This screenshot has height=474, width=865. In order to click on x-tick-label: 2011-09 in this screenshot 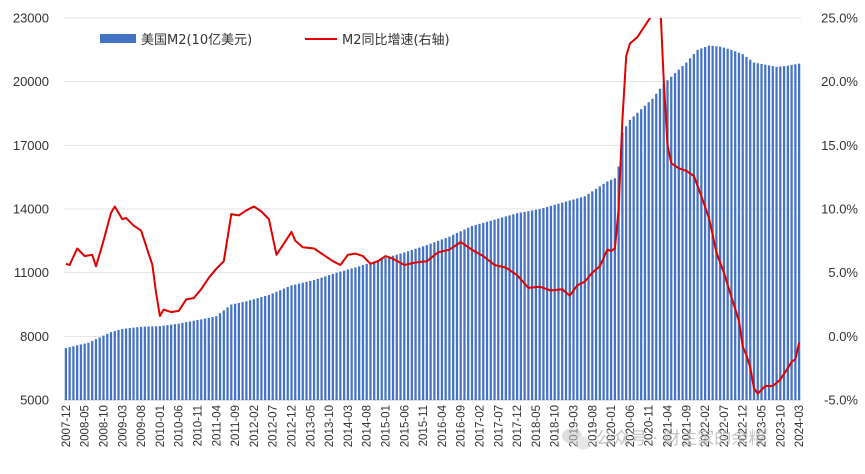, I will do `click(236, 425)`.